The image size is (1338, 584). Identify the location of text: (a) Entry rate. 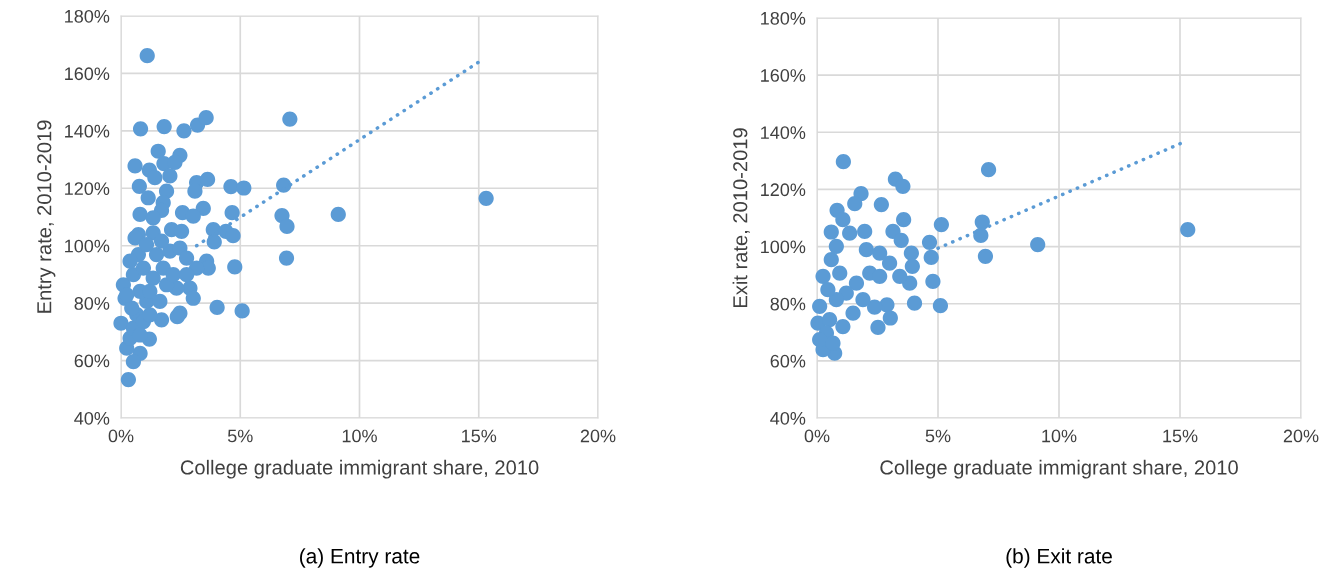
(360, 558).